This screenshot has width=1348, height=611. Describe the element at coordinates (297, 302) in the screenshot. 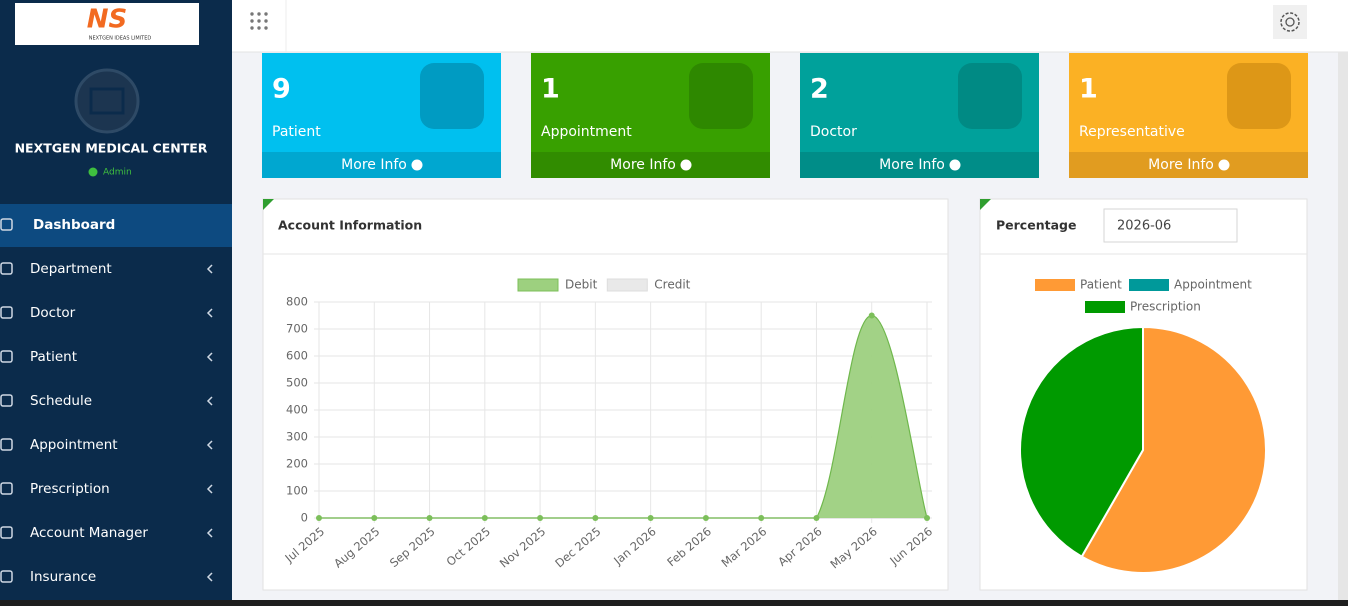

I see `y-tick-label: 800` at that location.